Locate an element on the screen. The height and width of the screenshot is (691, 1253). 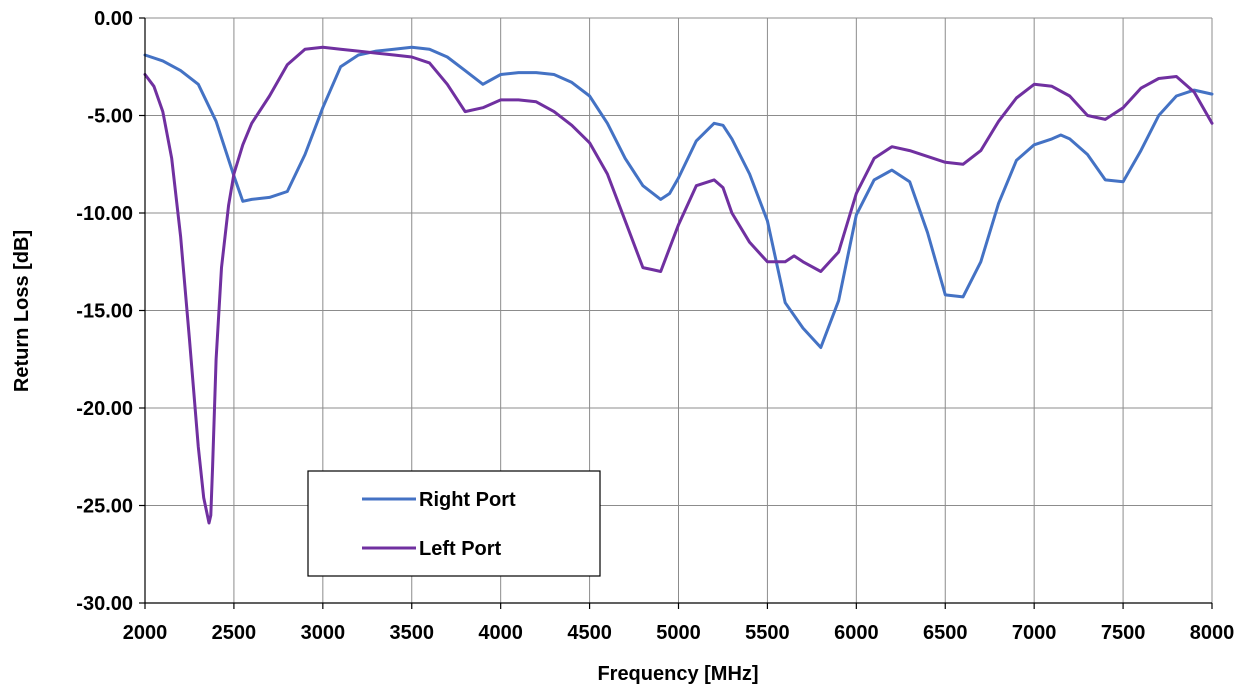
x-tick-label: 5000 is located at coordinates (678, 633).